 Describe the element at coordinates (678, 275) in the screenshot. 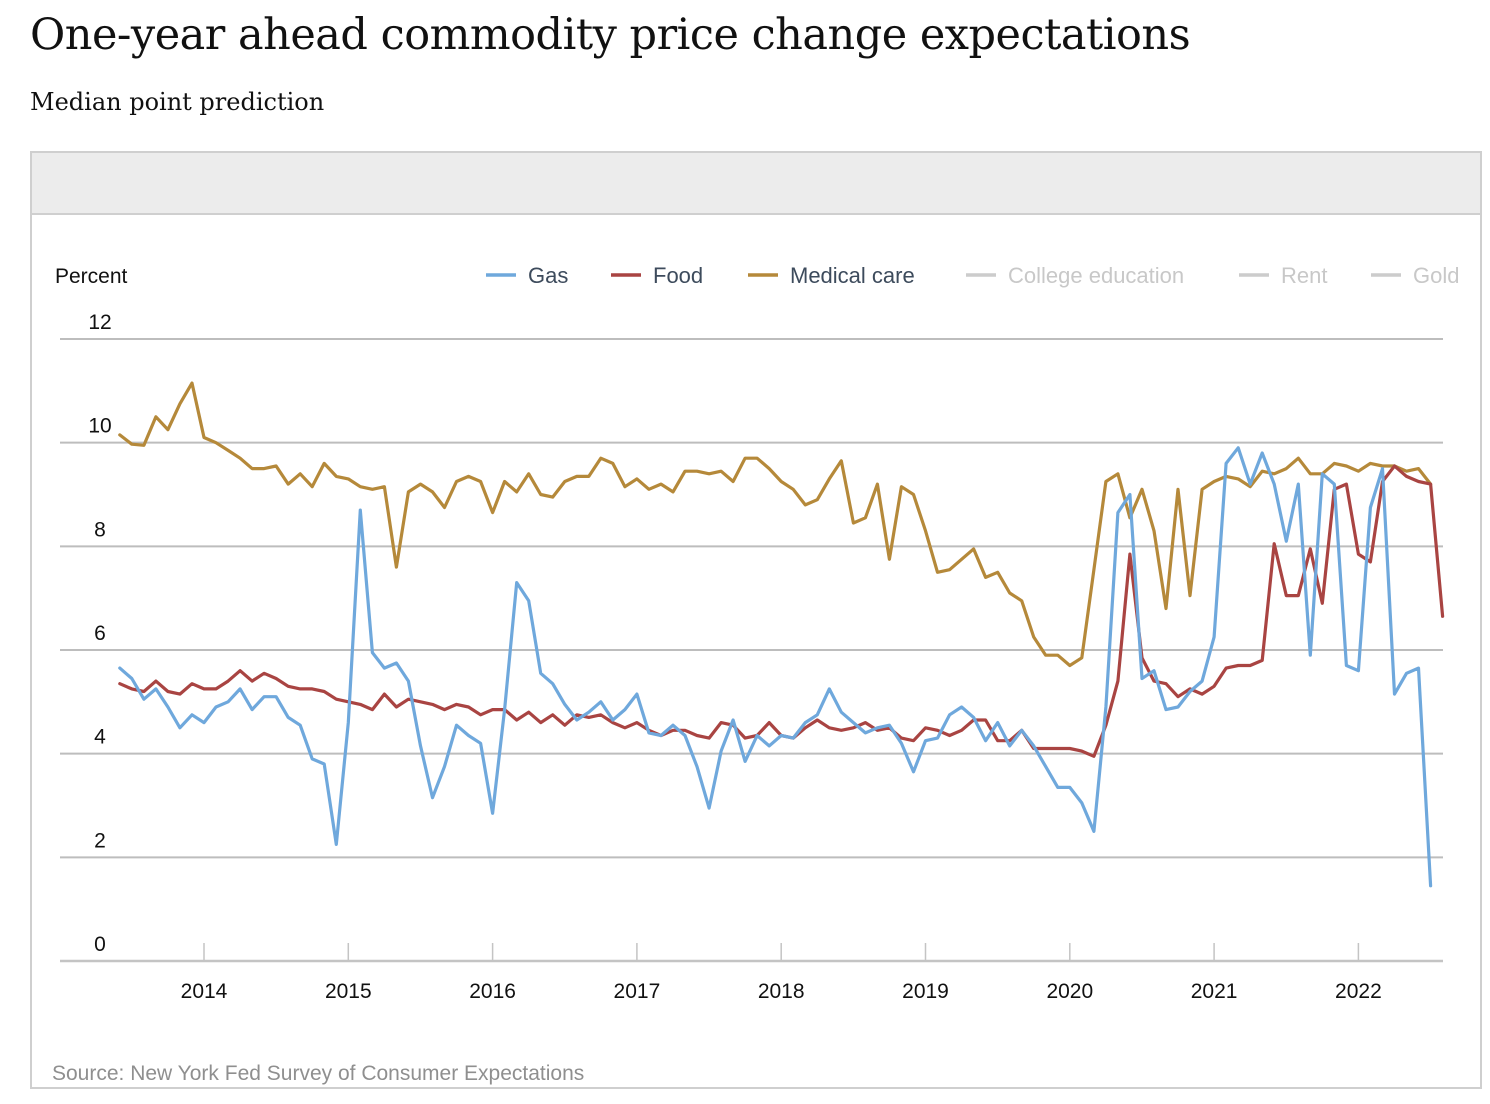

I see `legend-label: Food` at that location.